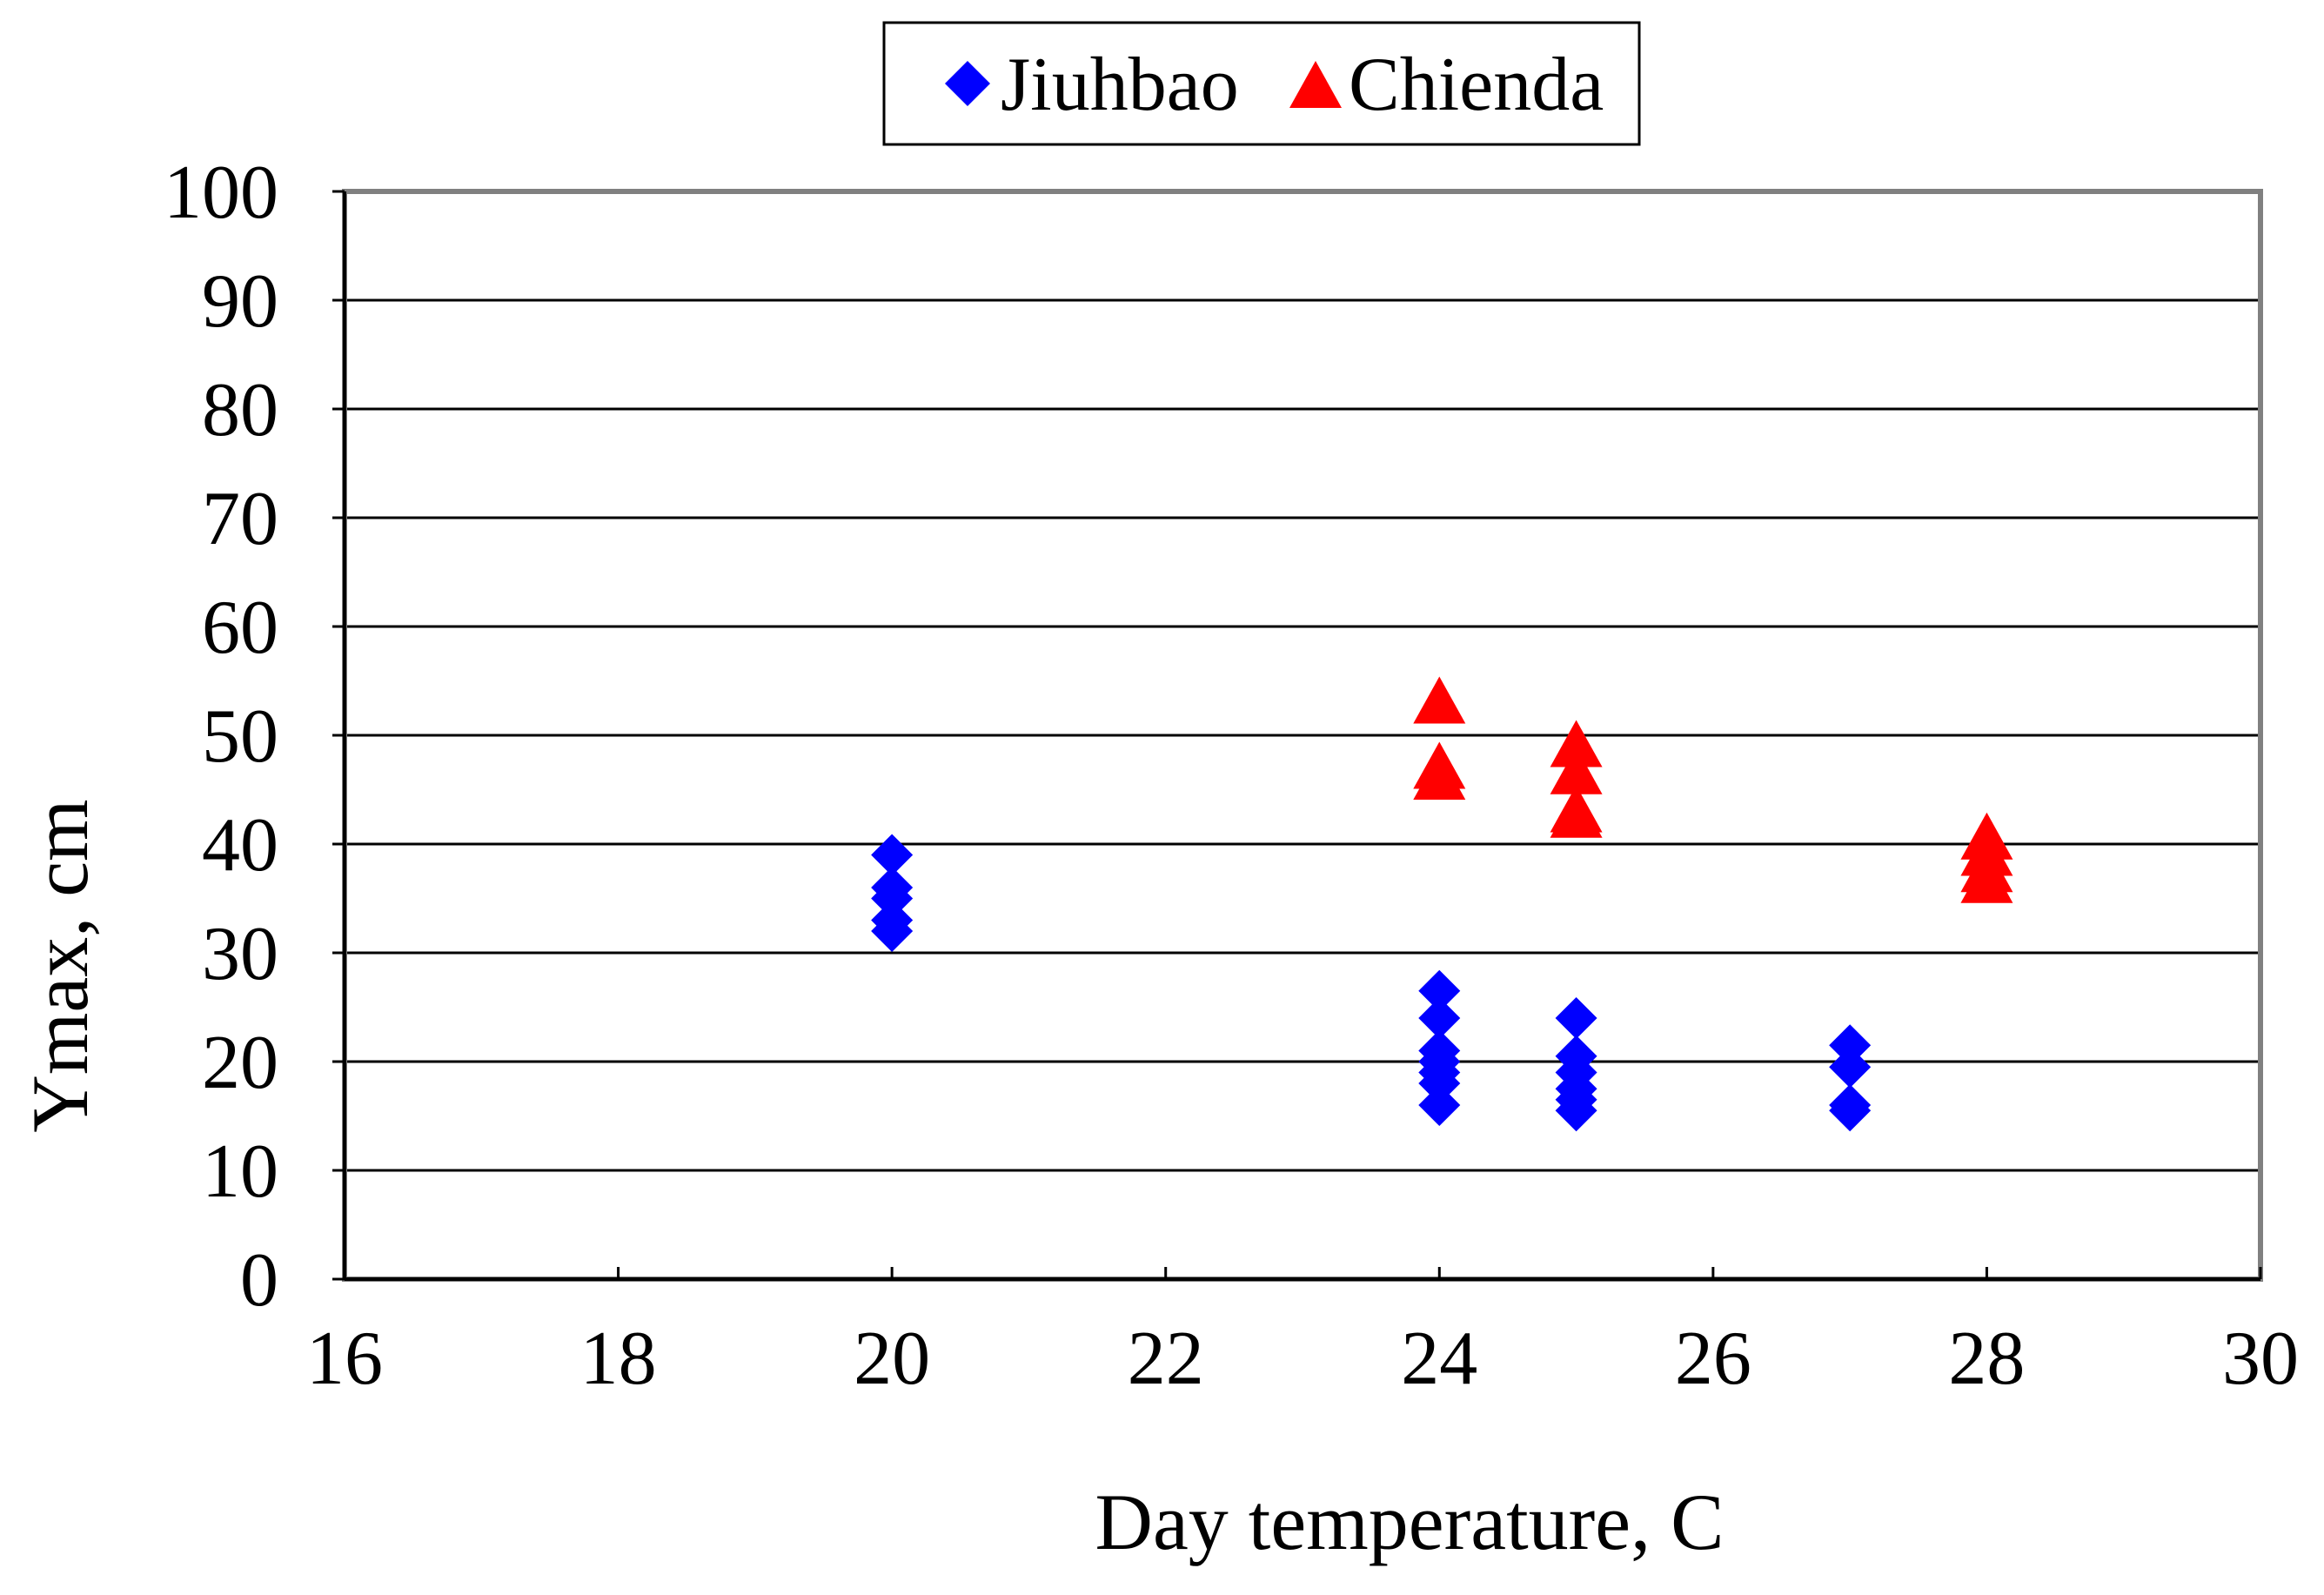 Image resolution: width=2324 pixels, height=1595 pixels. What do you see at coordinates (1371, 983) in the screenshot?
I see `series-jiuhbao` at bounding box center [1371, 983].